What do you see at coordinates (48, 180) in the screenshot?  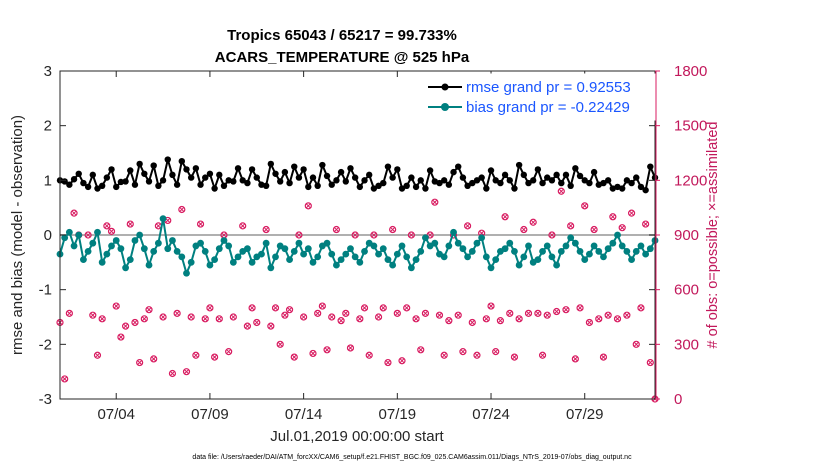 I see `y-tick-label: 1` at bounding box center [48, 180].